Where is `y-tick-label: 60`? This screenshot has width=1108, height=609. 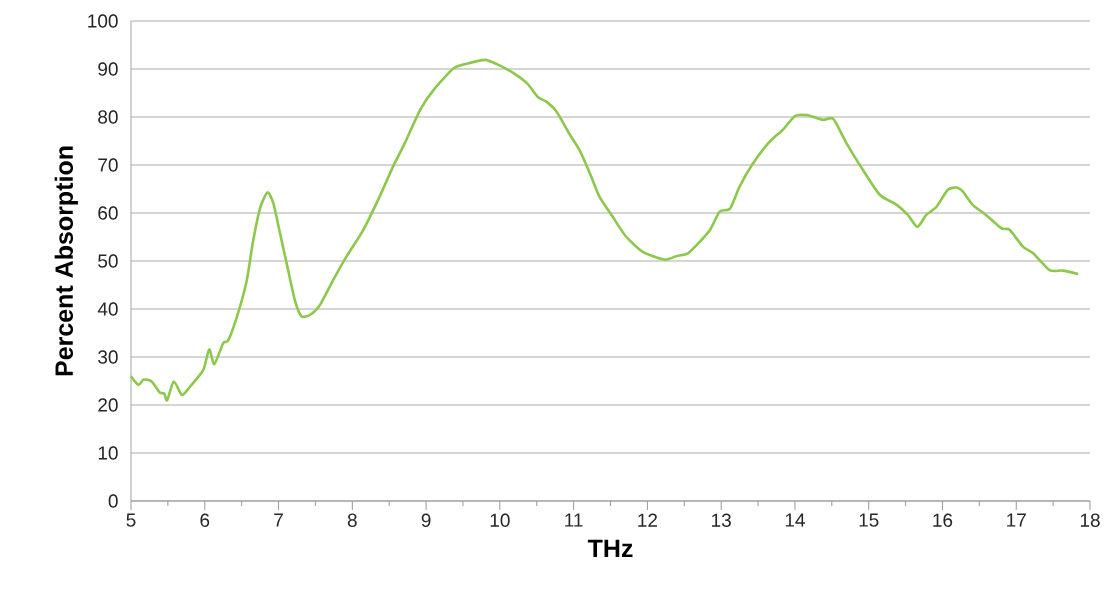
y-tick-label: 60 is located at coordinates (108, 213).